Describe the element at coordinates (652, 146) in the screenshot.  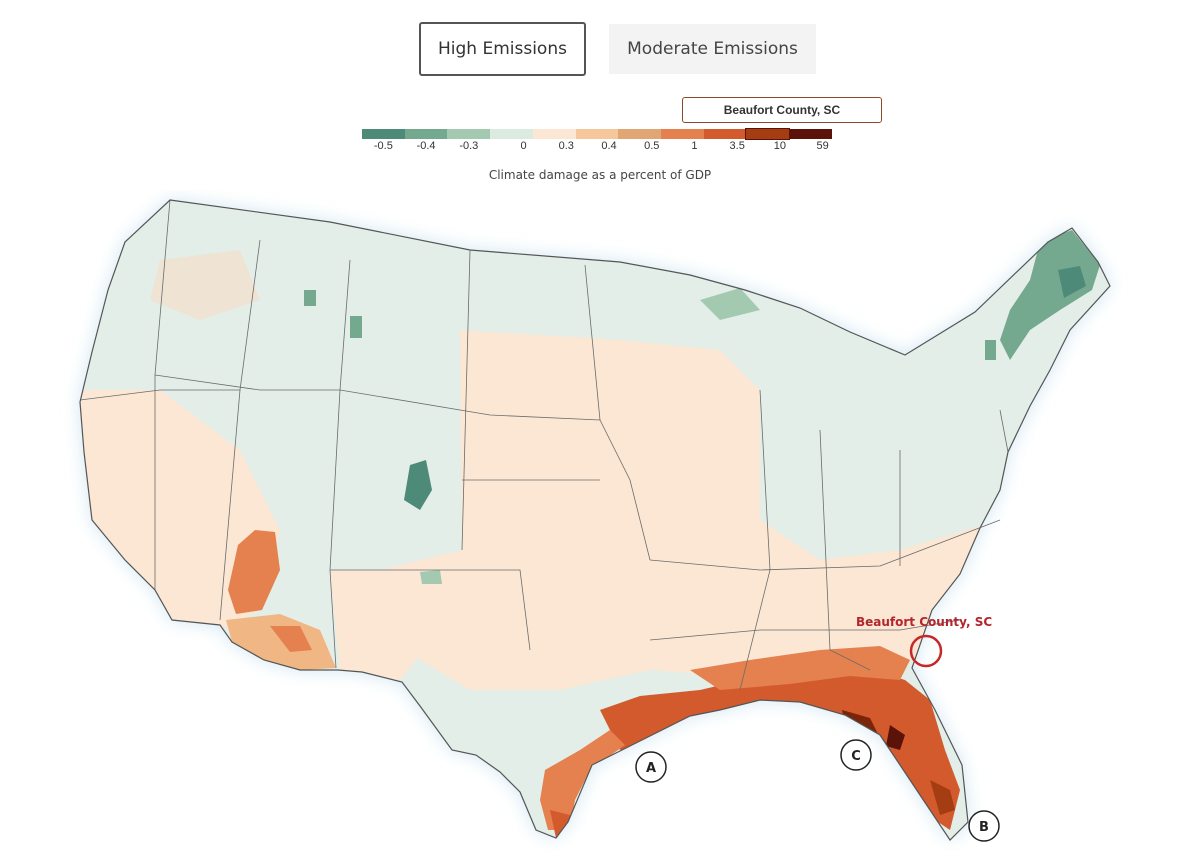
I see `legend-tick: 0.5` at that location.